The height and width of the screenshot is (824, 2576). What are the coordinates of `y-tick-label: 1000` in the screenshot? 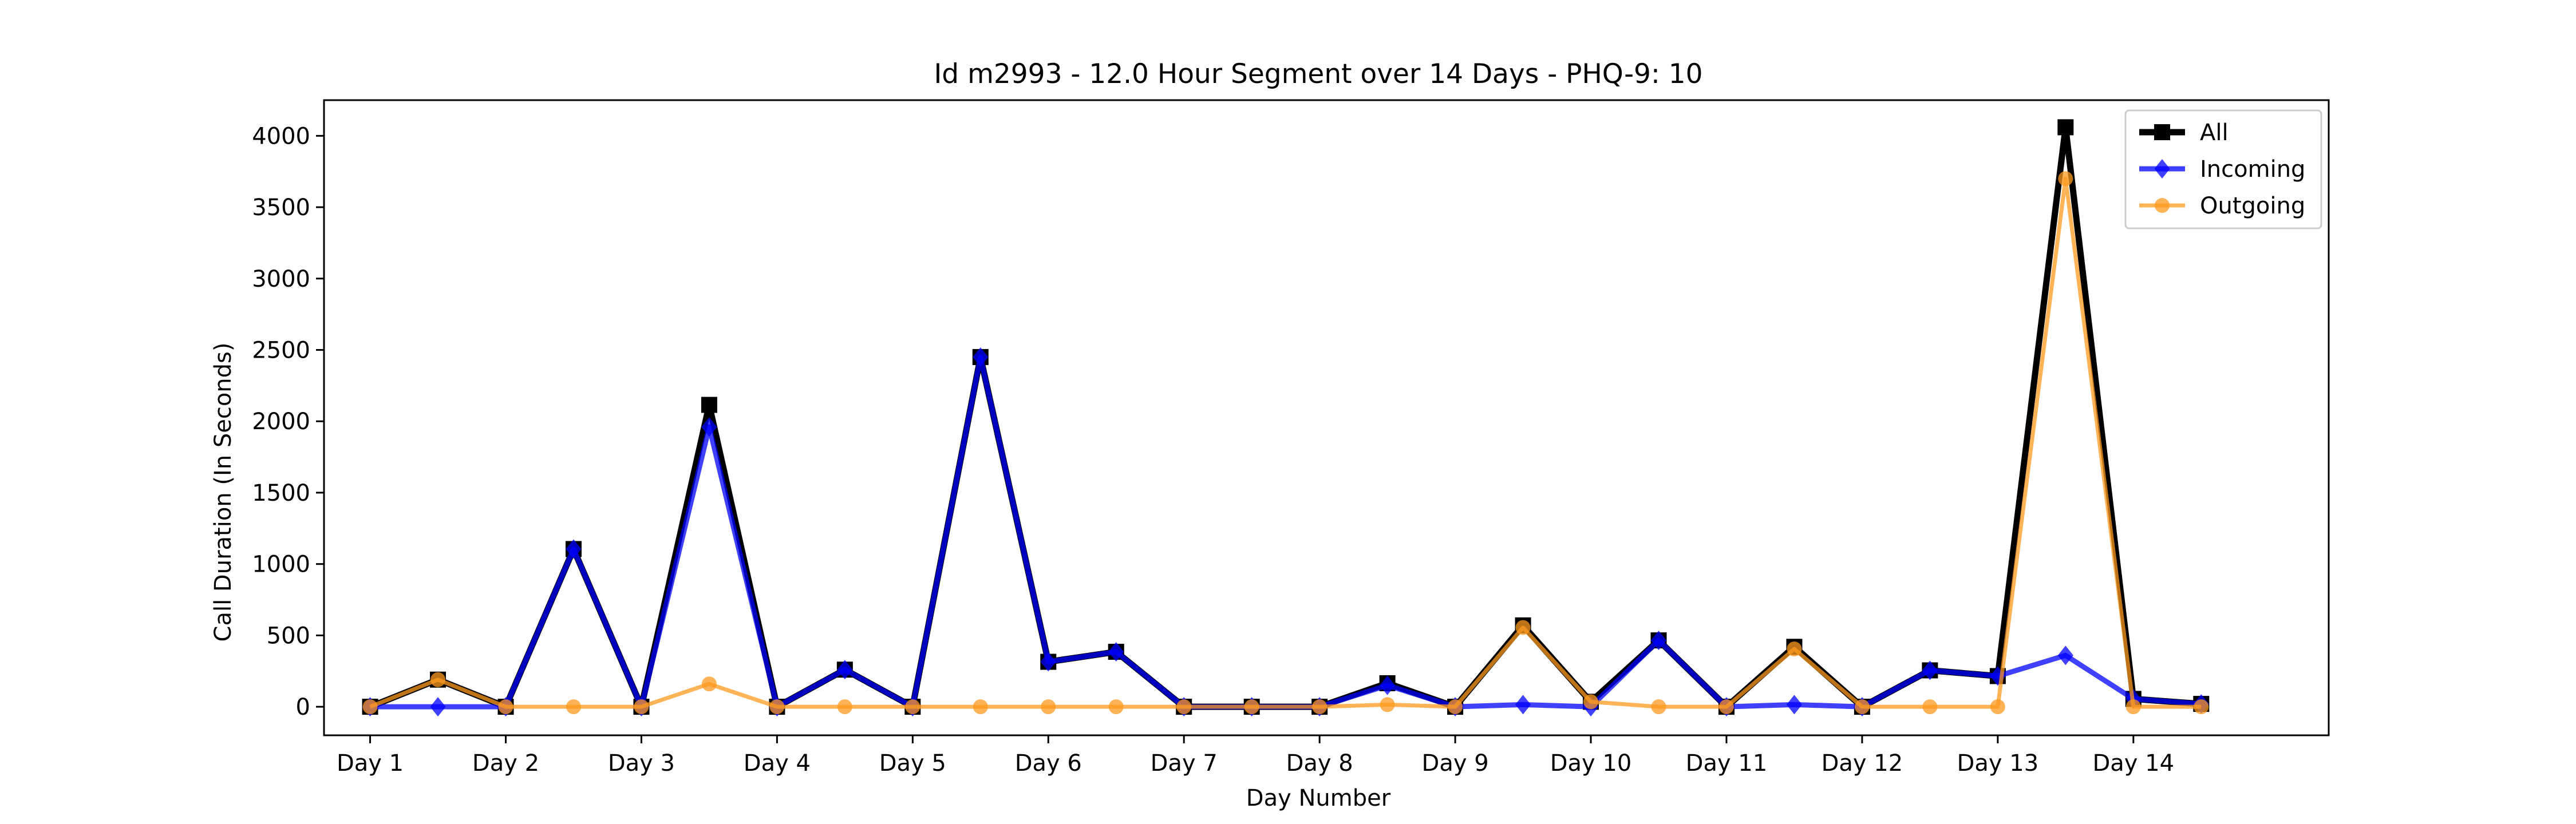 It's located at (281, 565).